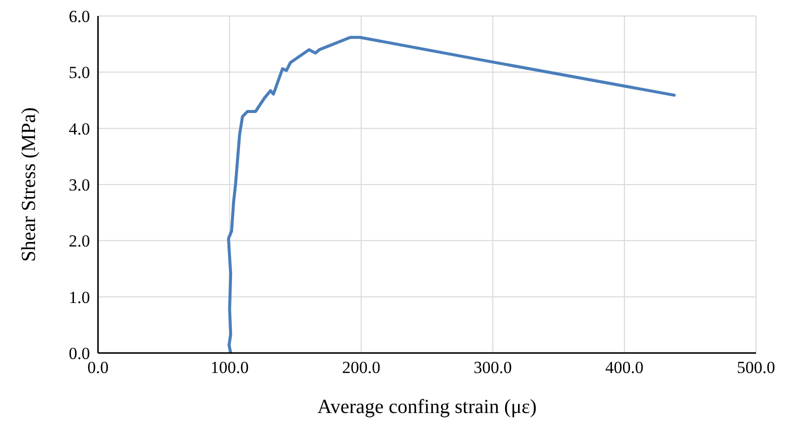 Image resolution: width=789 pixels, height=437 pixels. I want to click on y-tick-label: 6.0, so click(79, 16).